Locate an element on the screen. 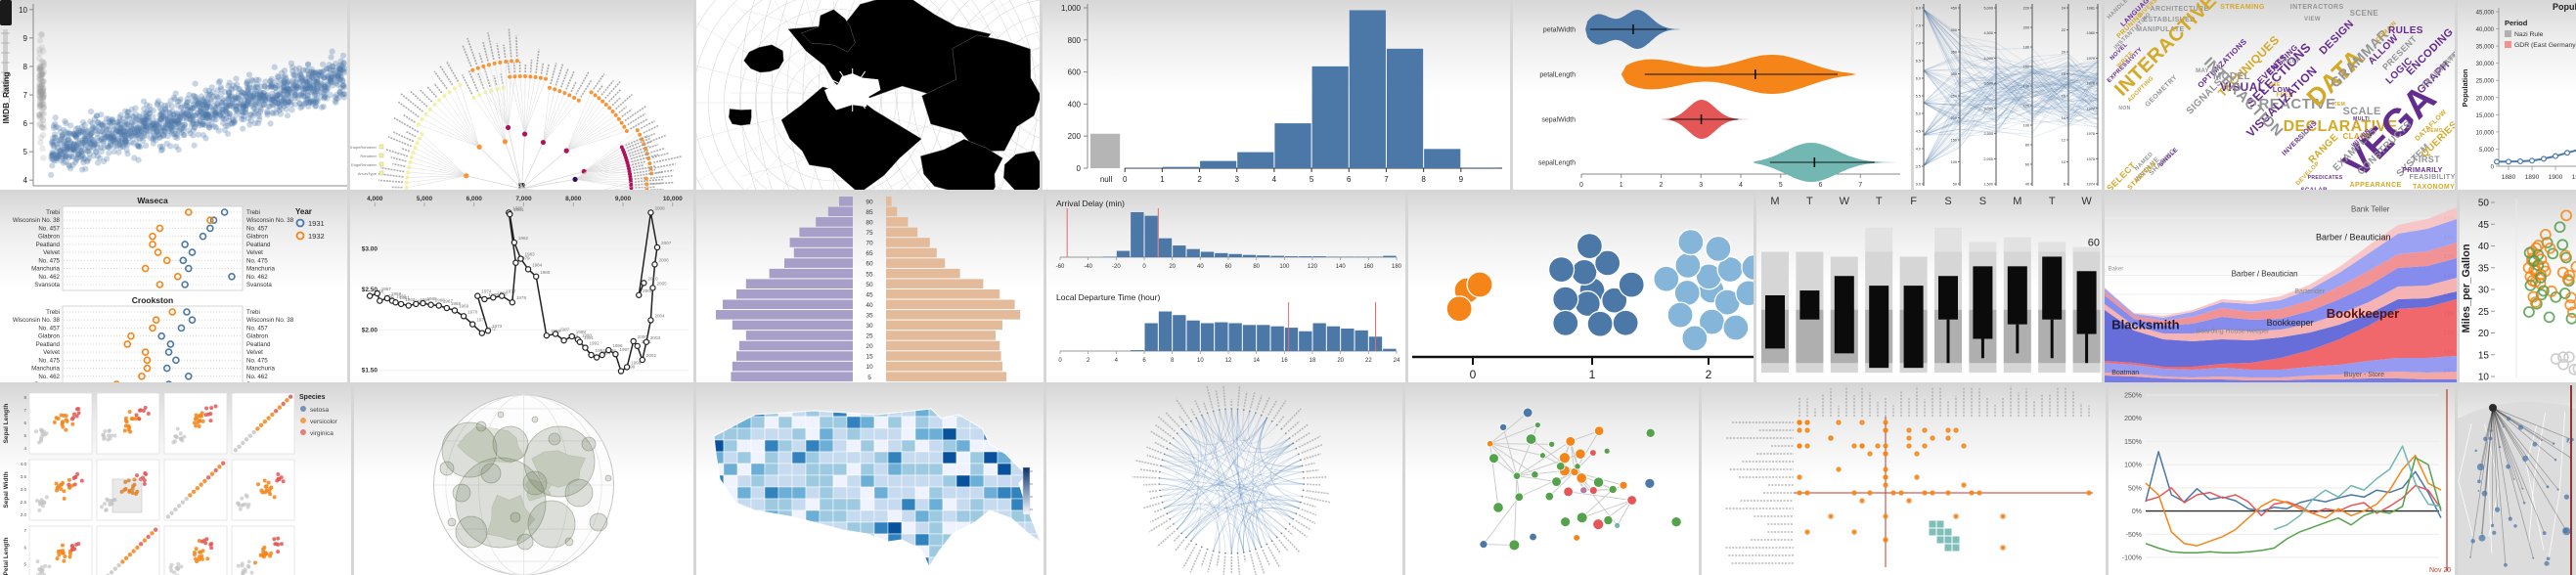 This screenshot has height=575, width=2576. svg-text: 7 is located at coordinates (1386, 179).